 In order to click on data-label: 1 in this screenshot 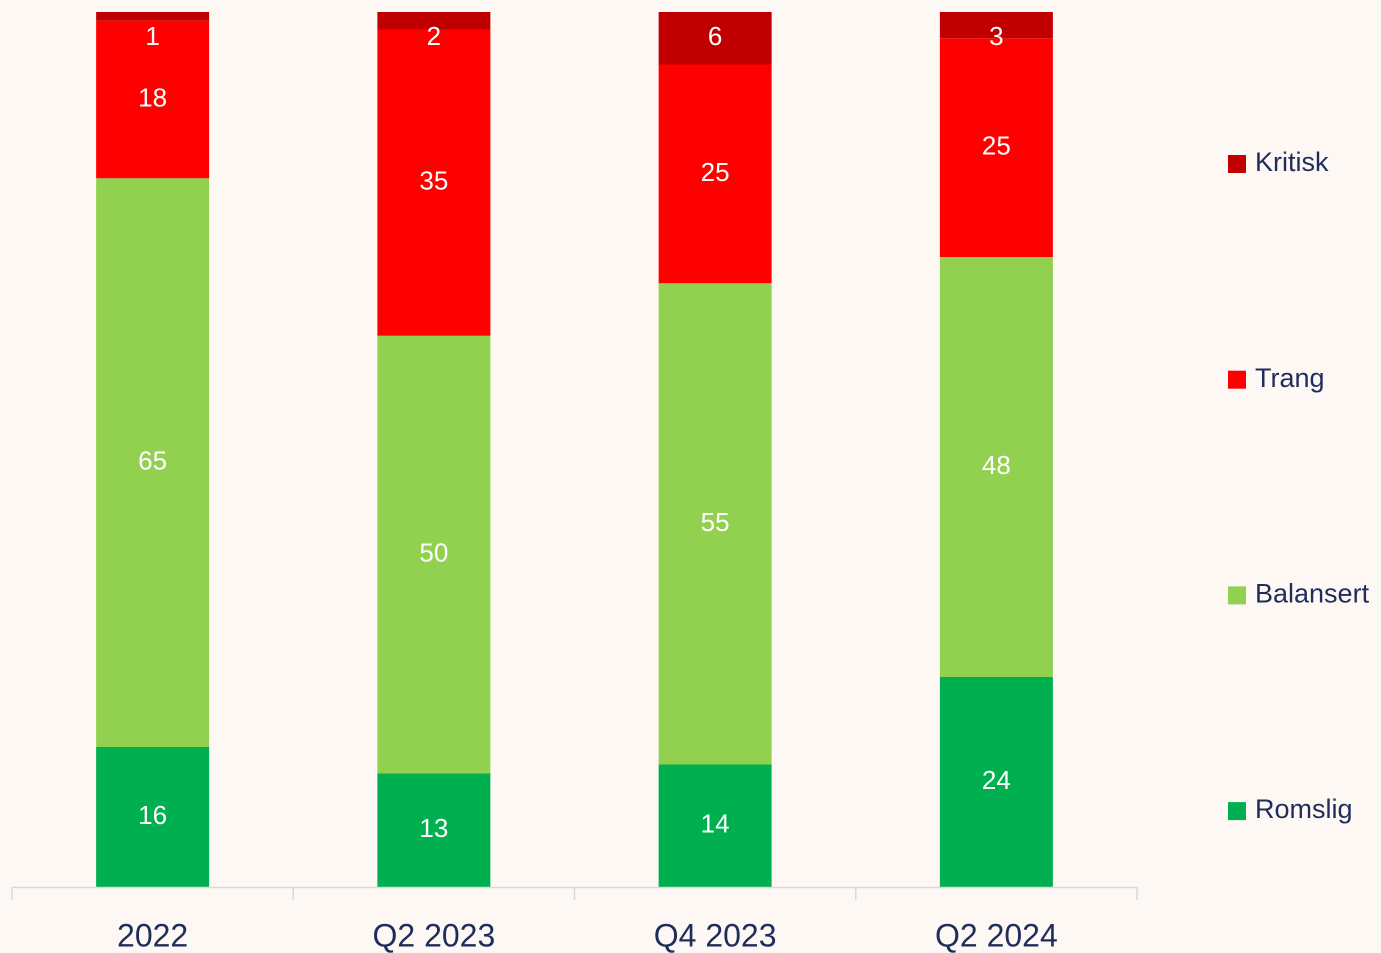, I will do `click(152, 36)`.